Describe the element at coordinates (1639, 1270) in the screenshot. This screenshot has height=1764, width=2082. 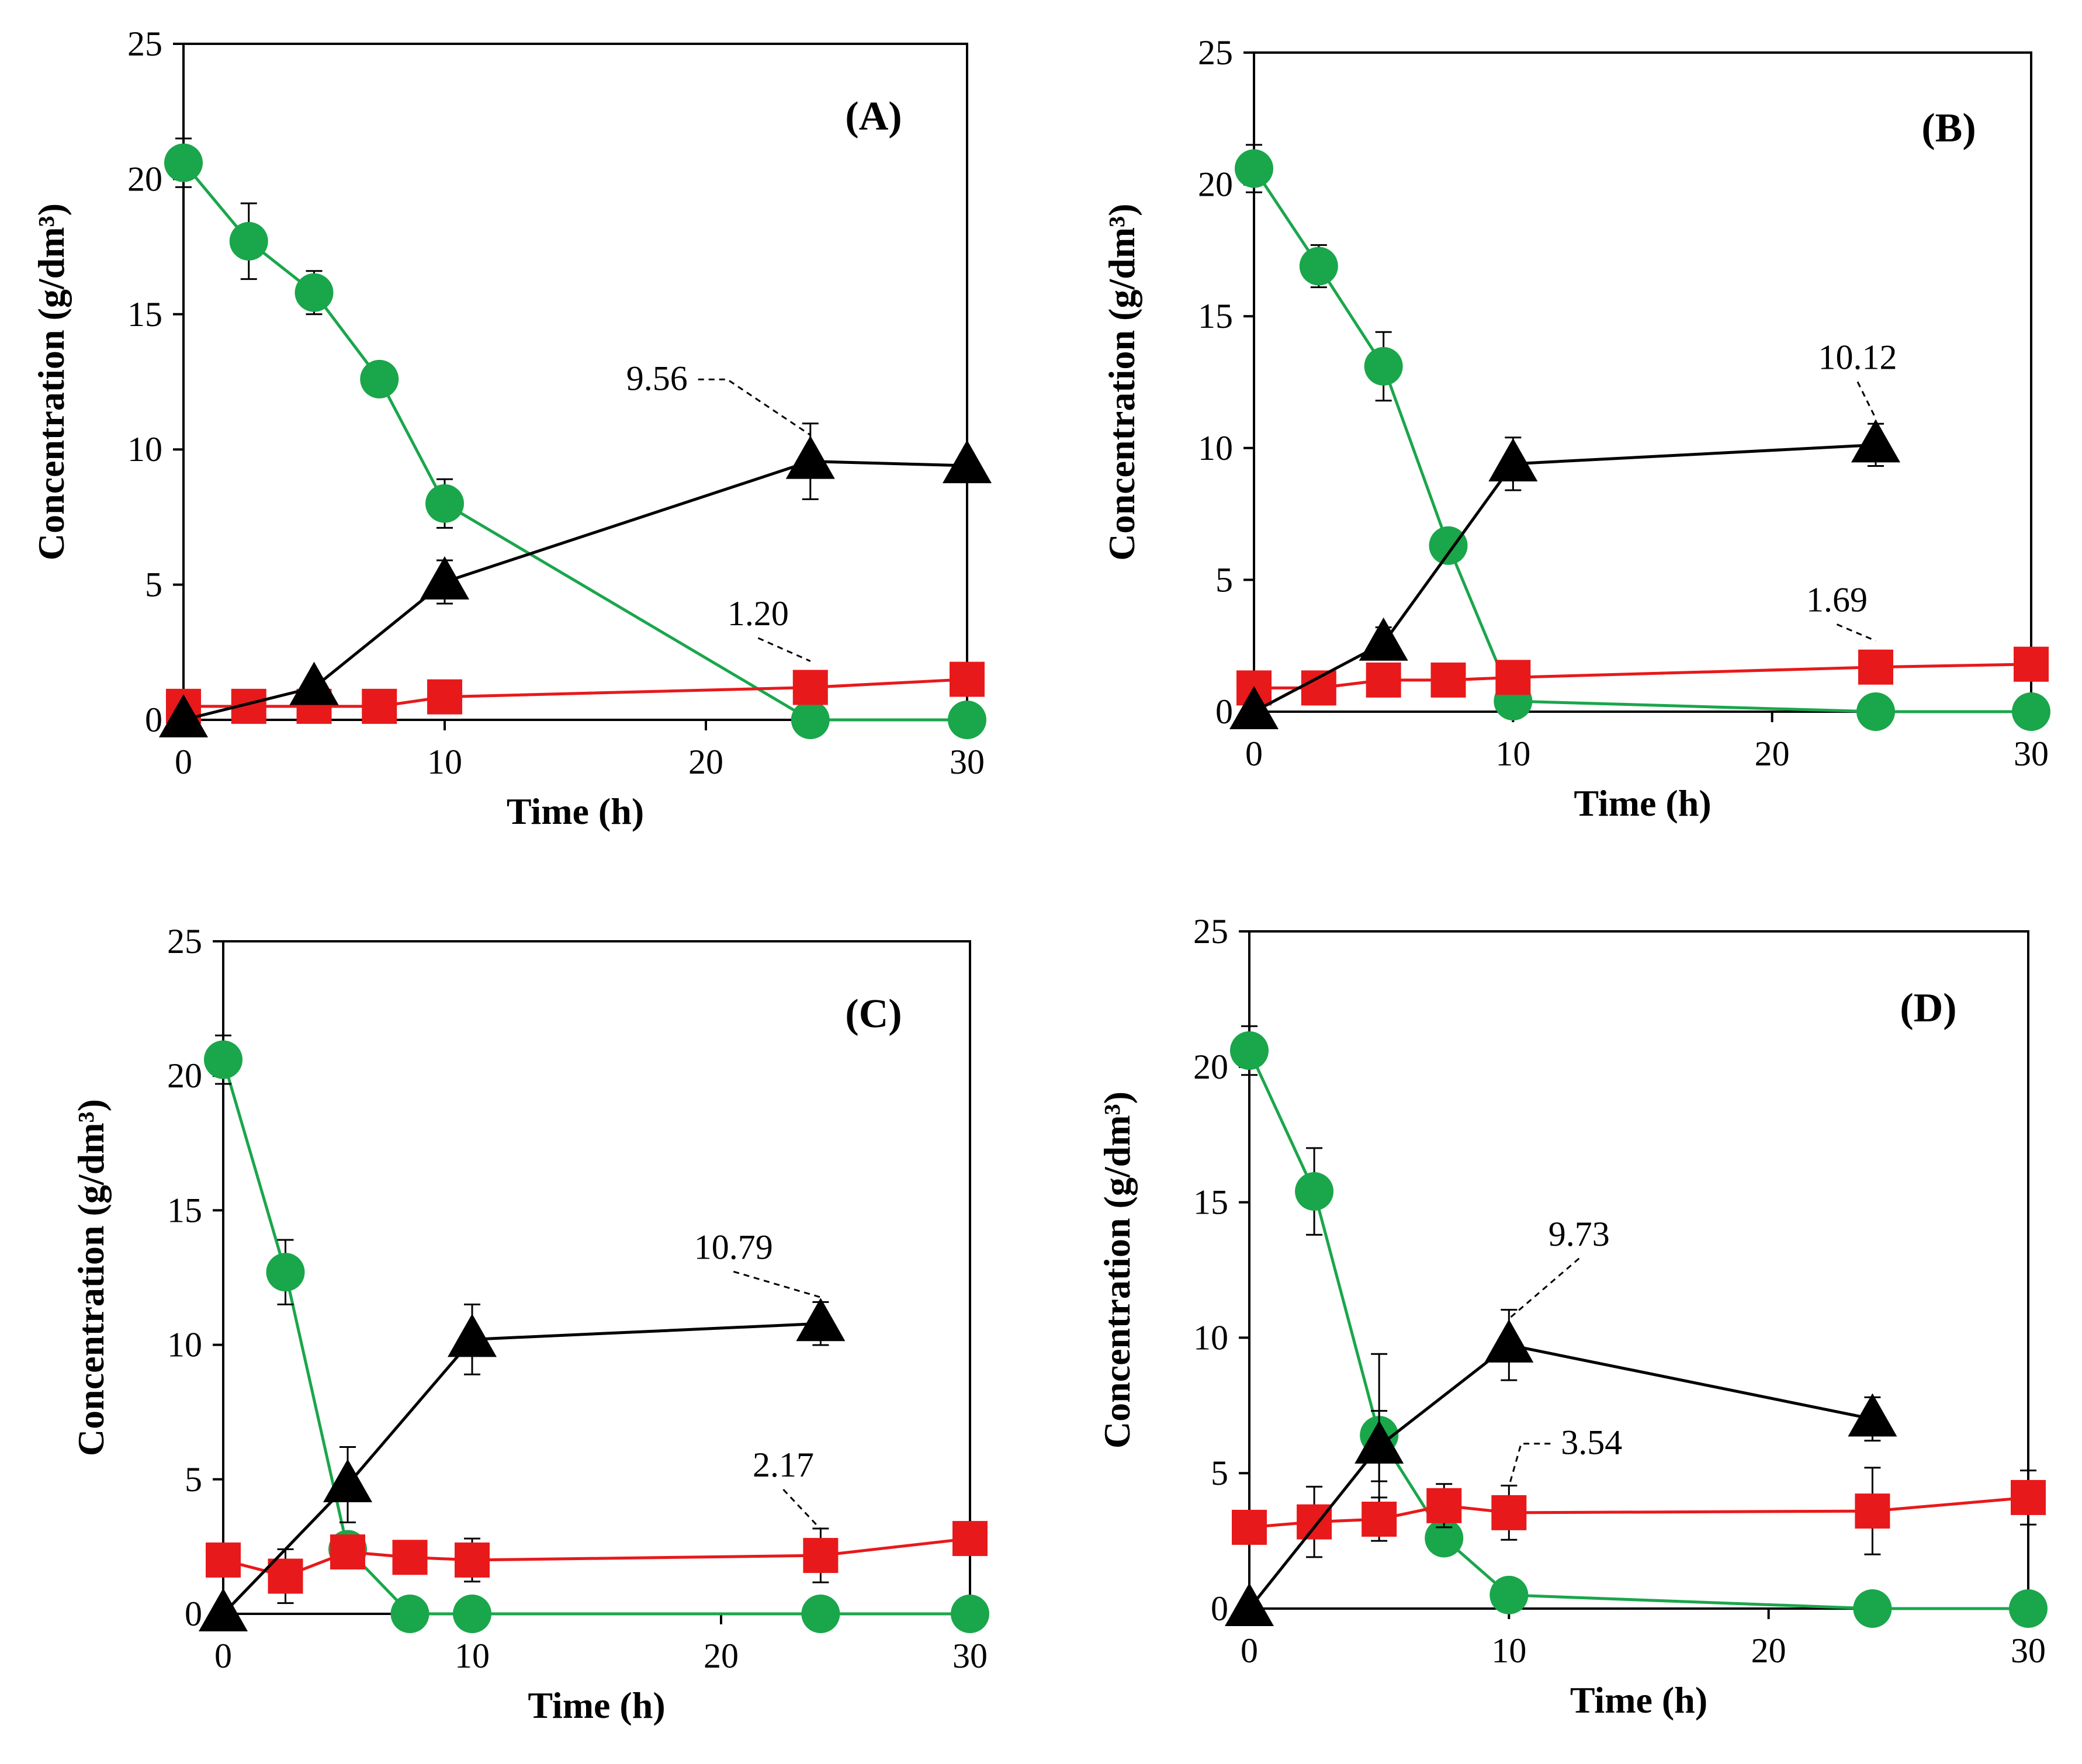
I see `plot-frame` at that location.